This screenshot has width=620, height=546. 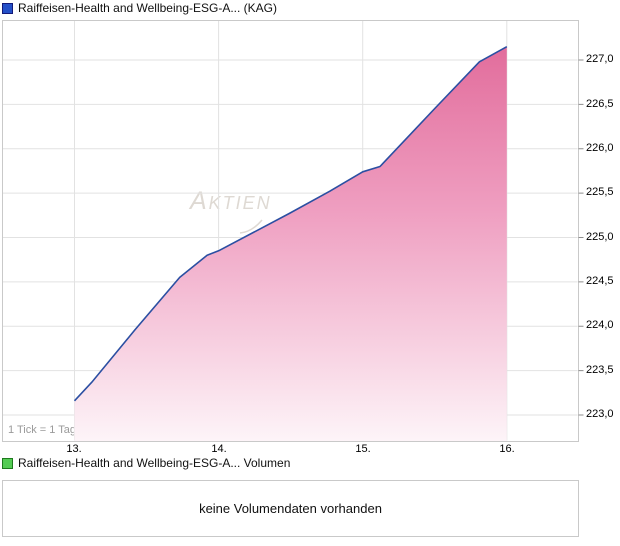 What do you see at coordinates (600, 325) in the screenshot?
I see `y-axis-label: 224,0` at bounding box center [600, 325].